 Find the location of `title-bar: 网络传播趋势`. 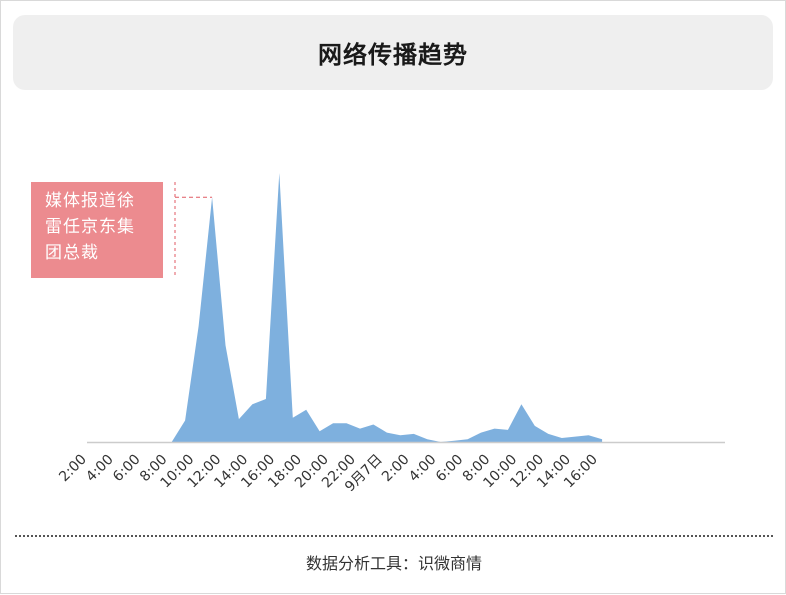

title-bar: 网络传播趋势 is located at coordinates (393, 52).